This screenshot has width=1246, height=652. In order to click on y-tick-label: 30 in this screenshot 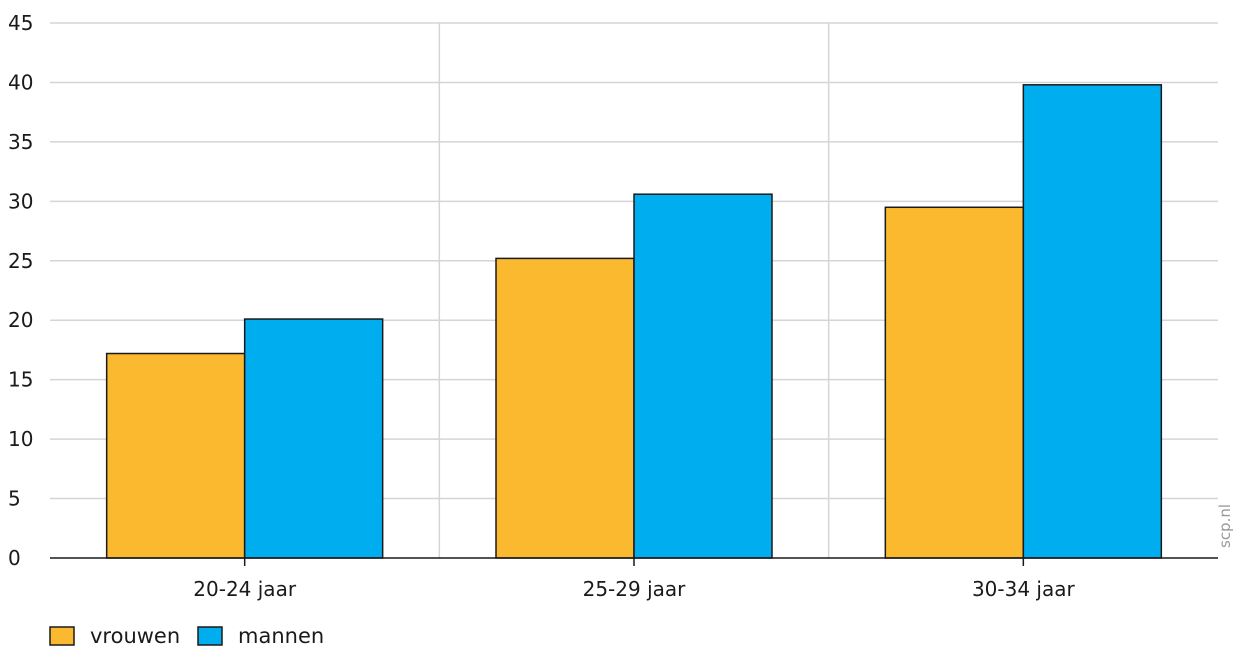, I will do `click(20, 201)`.